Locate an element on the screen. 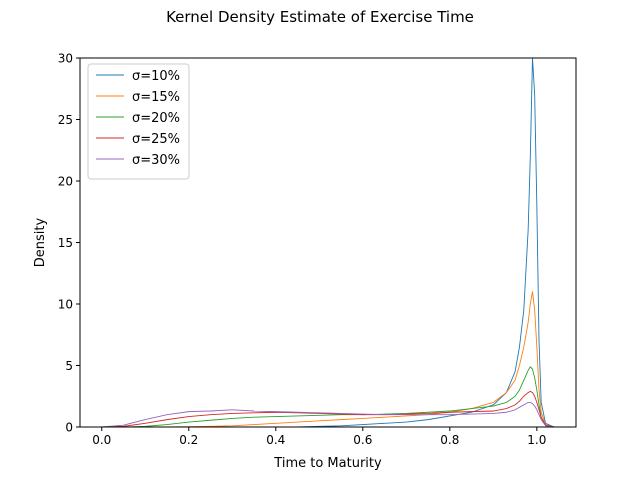  y-tick-label: 30 is located at coordinates (65, 59).